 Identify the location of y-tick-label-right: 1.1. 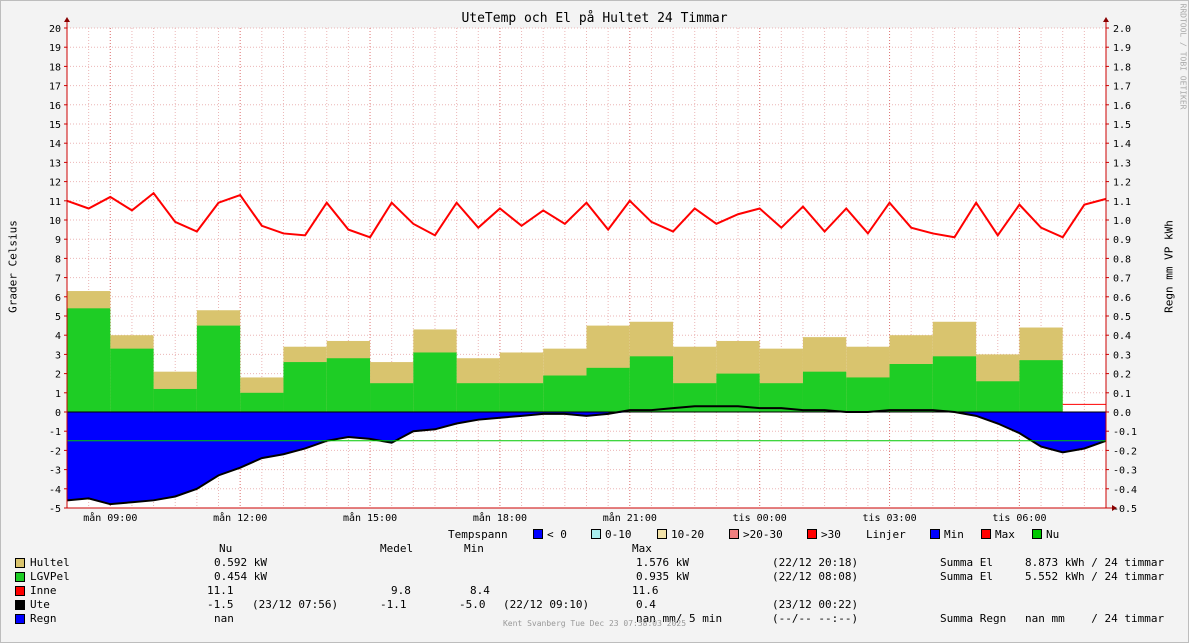
(1122, 202).